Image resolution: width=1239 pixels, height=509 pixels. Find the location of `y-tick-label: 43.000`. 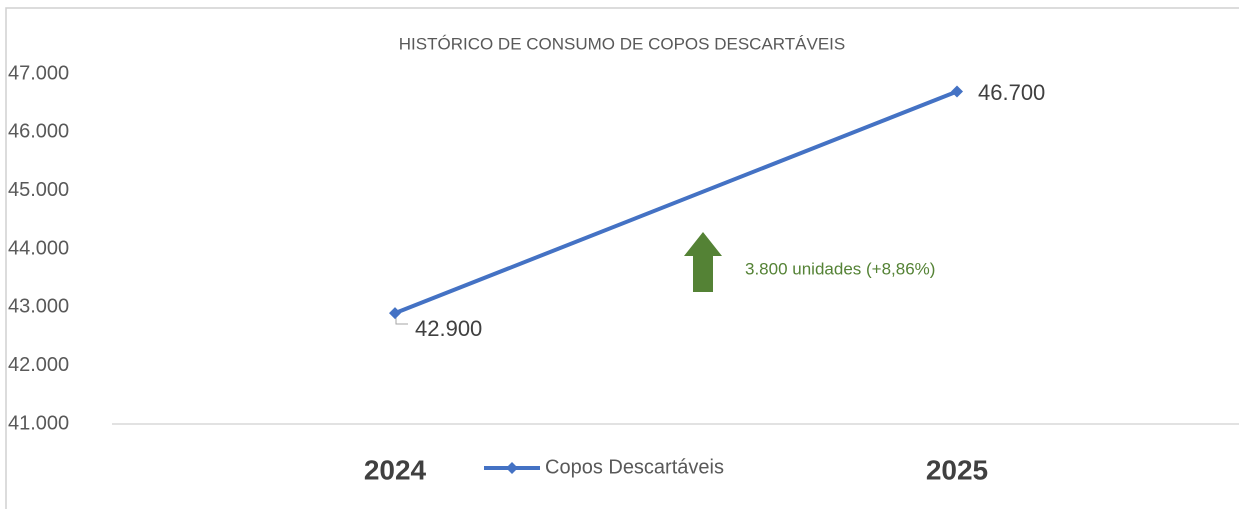

y-tick-label: 43.000 is located at coordinates (38, 307).